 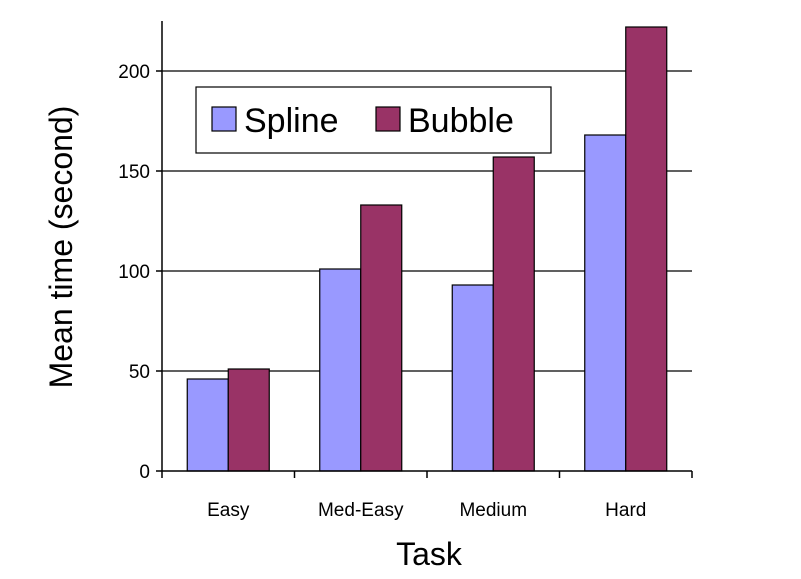 I want to click on y-ticks: 0 50 100 150 200, so click(x=140, y=272).